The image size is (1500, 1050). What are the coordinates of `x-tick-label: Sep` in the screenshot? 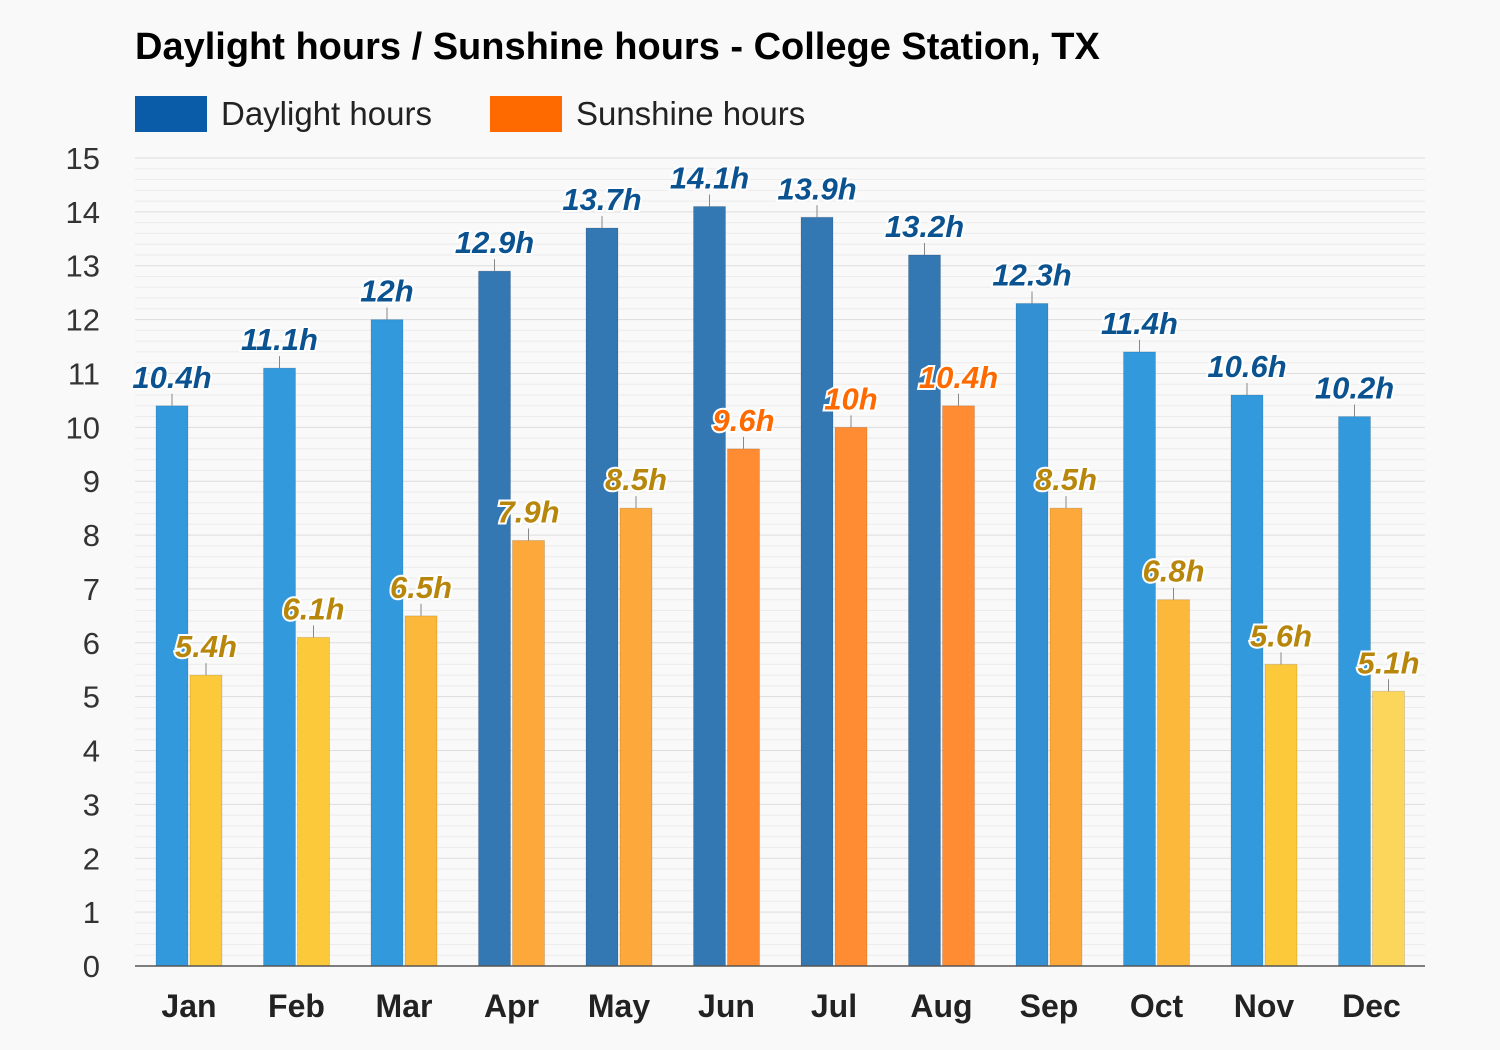 It's located at (1049, 1006).